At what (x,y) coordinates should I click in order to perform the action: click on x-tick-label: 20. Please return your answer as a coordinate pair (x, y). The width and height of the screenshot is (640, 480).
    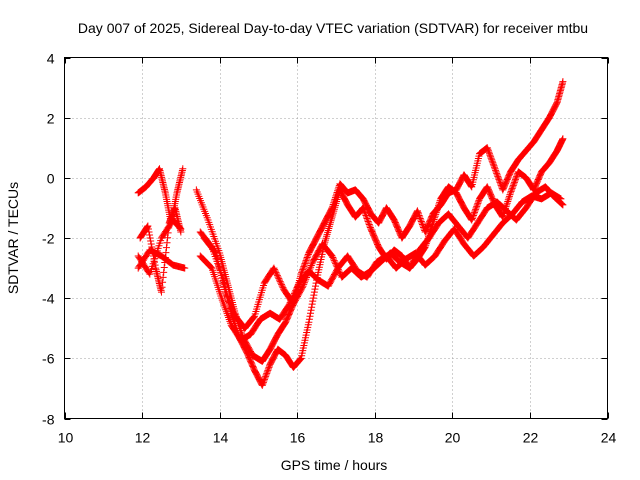
    Looking at the image, I should click on (453, 438).